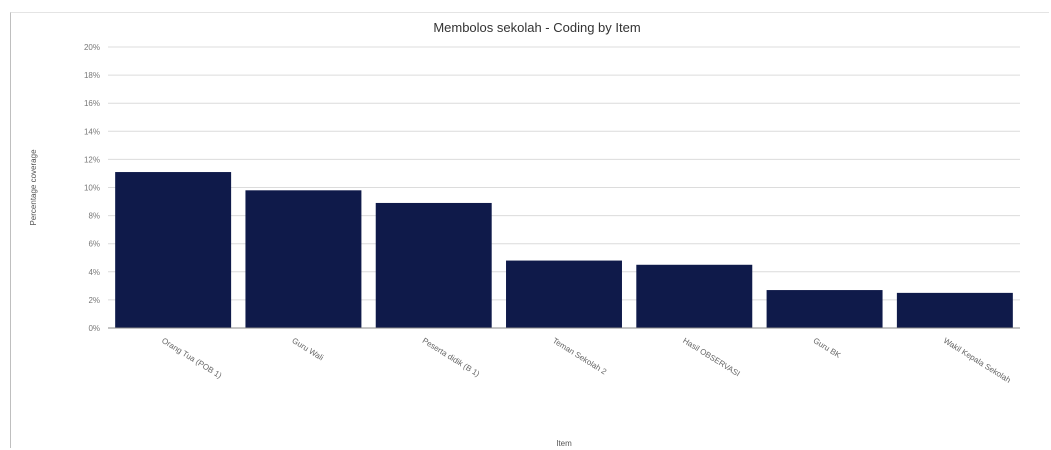  What do you see at coordinates (977, 360) in the screenshot?
I see `x-tick-label: Wakil Kepala Sekolah` at bounding box center [977, 360].